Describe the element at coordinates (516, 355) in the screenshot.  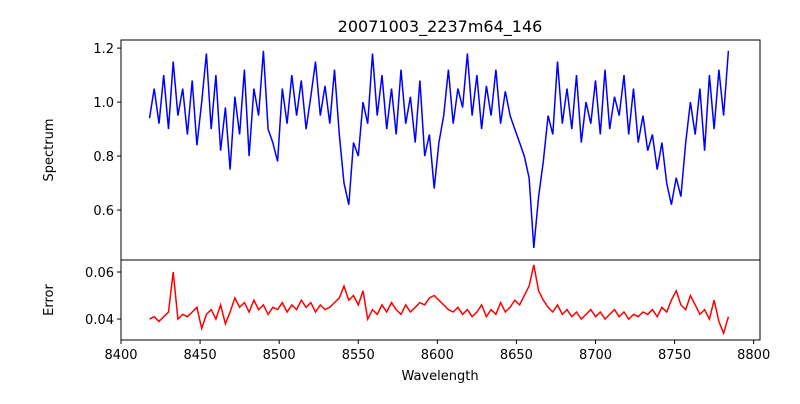
I see `xtick-label: 8650` at that location.